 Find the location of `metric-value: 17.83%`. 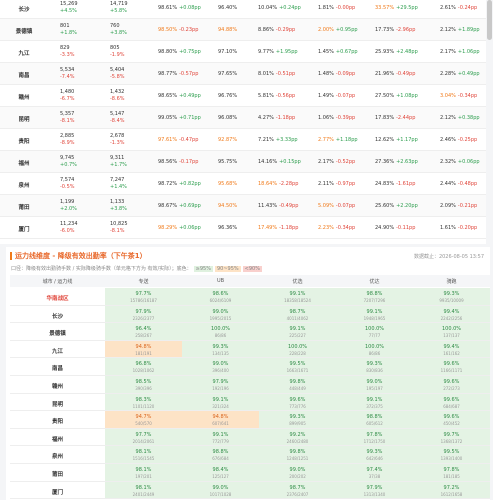

metric-value: 17.83% is located at coordinates (385, 118).